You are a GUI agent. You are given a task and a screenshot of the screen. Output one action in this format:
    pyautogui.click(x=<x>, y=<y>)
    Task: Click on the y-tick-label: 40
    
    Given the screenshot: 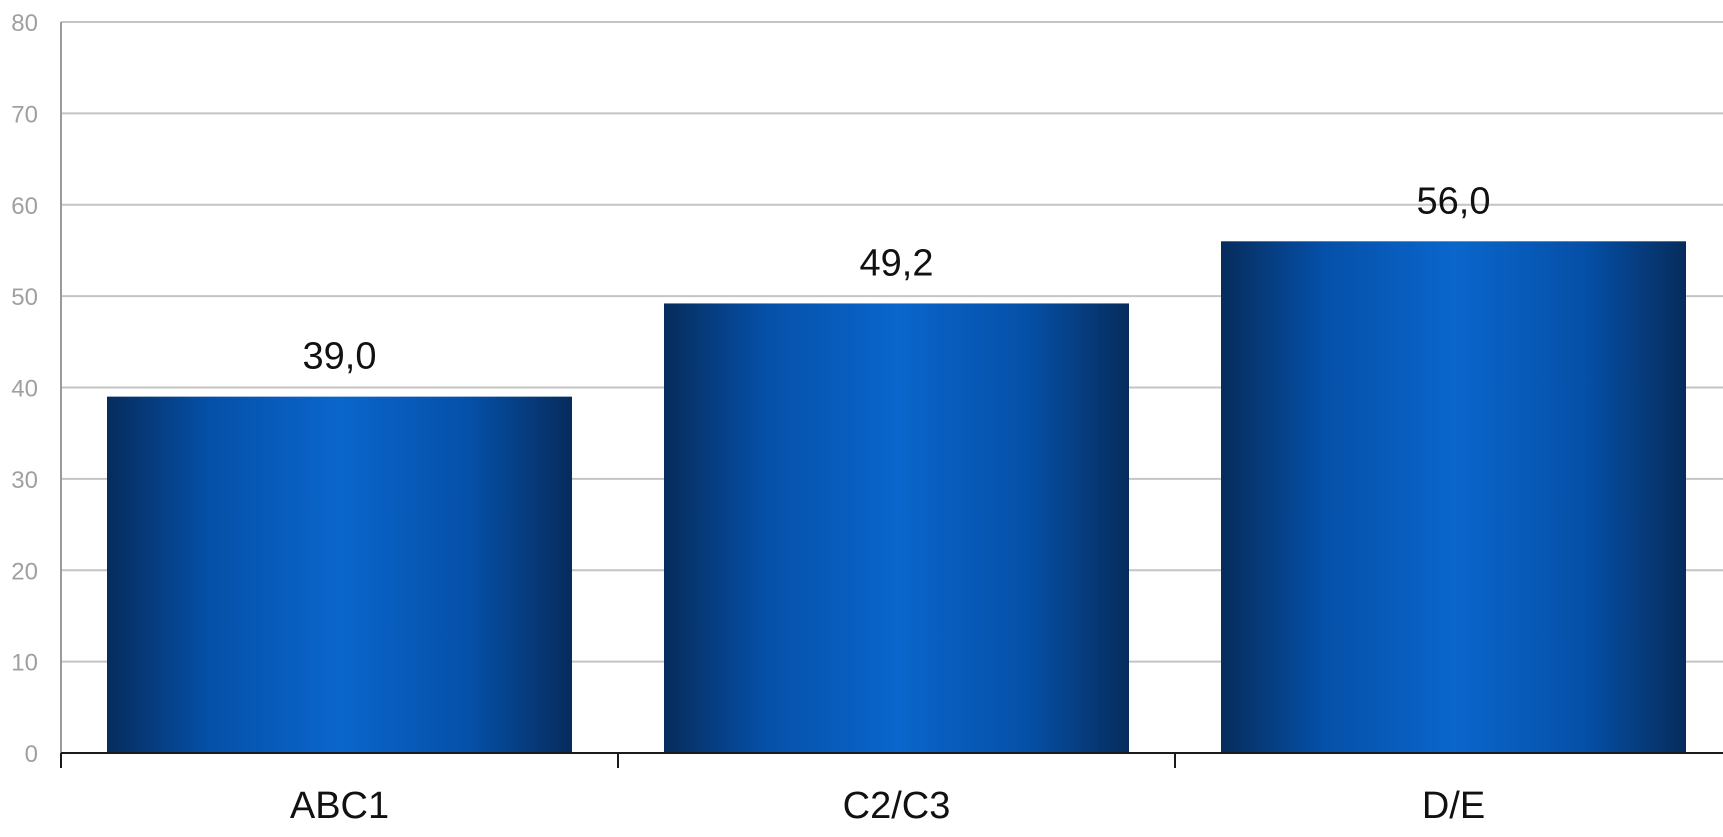 What is the action you would take?
    pyautogui.click(x=24, y=389)
    